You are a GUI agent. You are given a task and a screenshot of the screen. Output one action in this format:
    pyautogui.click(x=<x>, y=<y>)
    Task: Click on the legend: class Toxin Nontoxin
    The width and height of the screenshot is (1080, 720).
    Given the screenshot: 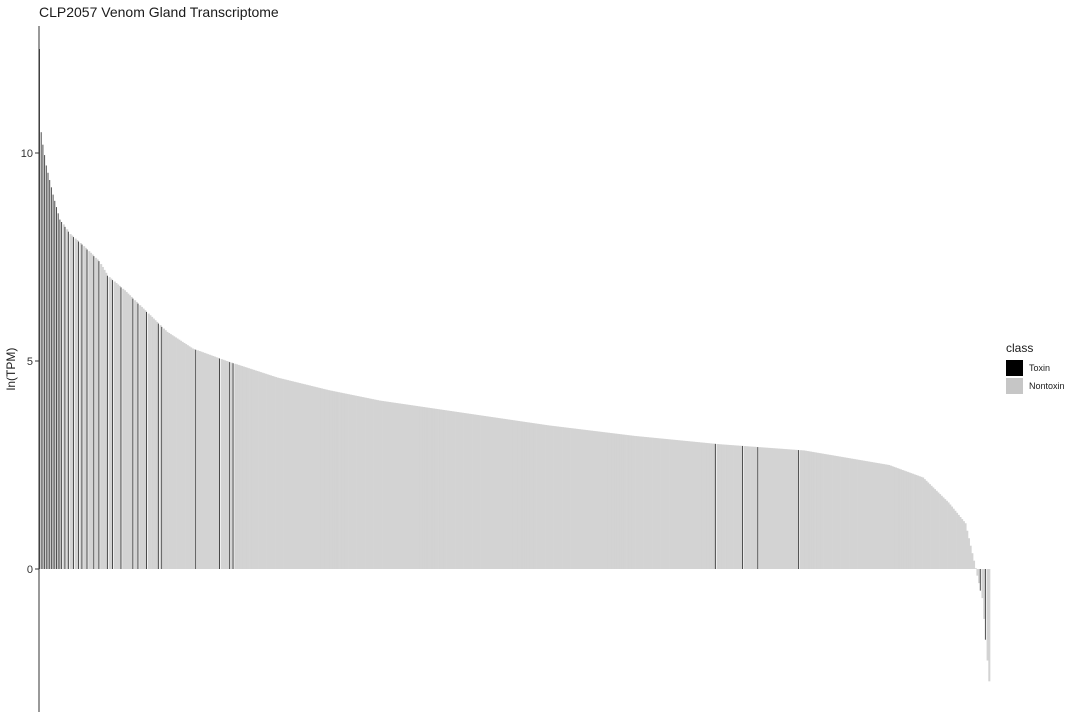 What is the action you would take?
    pyautogui.click(x=1041, y=368)
    